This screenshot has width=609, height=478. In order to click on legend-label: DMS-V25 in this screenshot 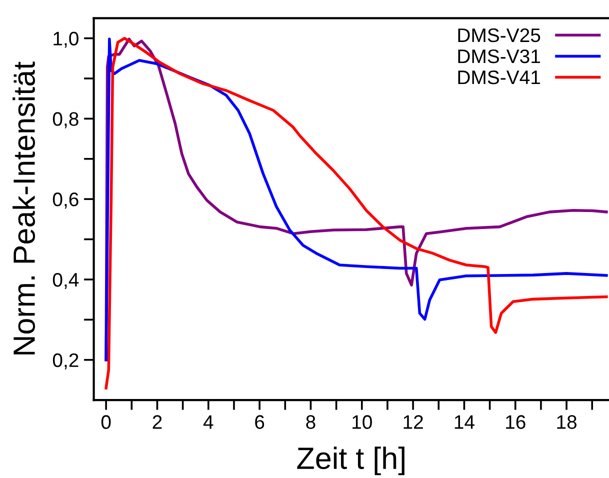, I will do `click(499, 35)`.